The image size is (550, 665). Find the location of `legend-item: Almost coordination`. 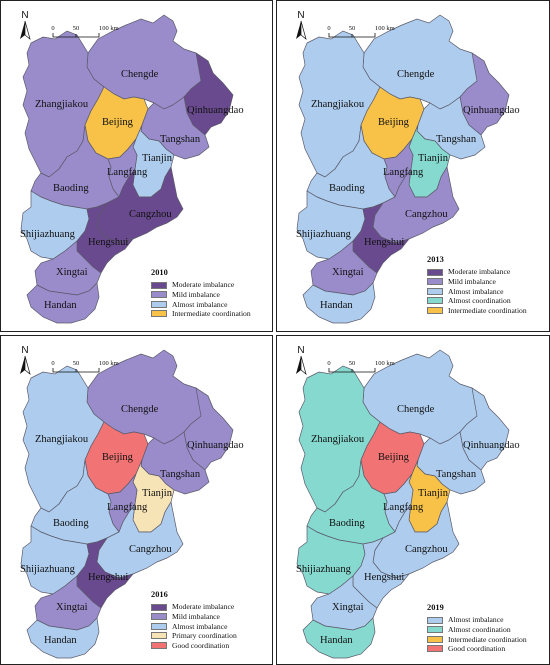

legend-item: Almost coordination is located at coordinates (477, 630).